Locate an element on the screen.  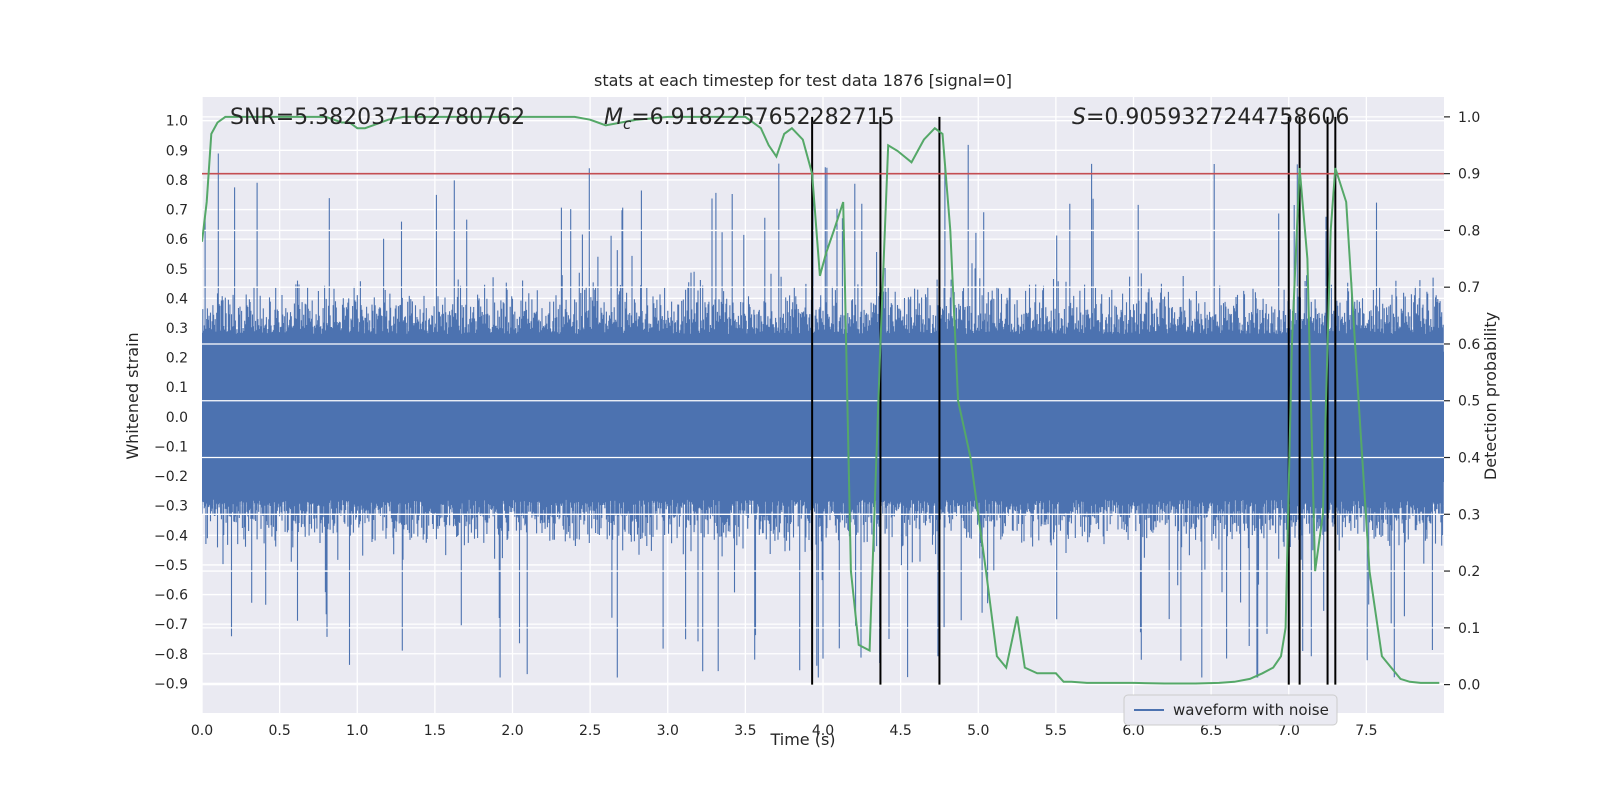
right-y-tick-label: 0.0 is located at coordinates (1469, 686).